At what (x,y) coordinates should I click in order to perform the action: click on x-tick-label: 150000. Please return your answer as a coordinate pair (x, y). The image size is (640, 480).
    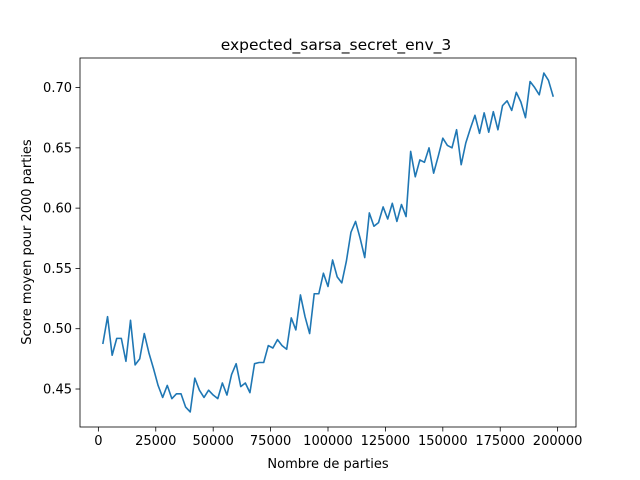
    Looking at the image, I should click on (443, 441).